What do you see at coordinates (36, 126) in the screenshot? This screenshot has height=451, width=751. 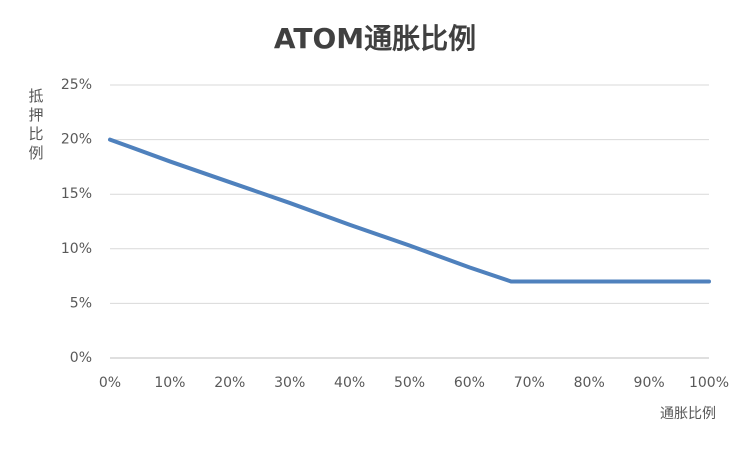 I see `y-axis-label: 抵押比例` at bounding box center [36, 126].